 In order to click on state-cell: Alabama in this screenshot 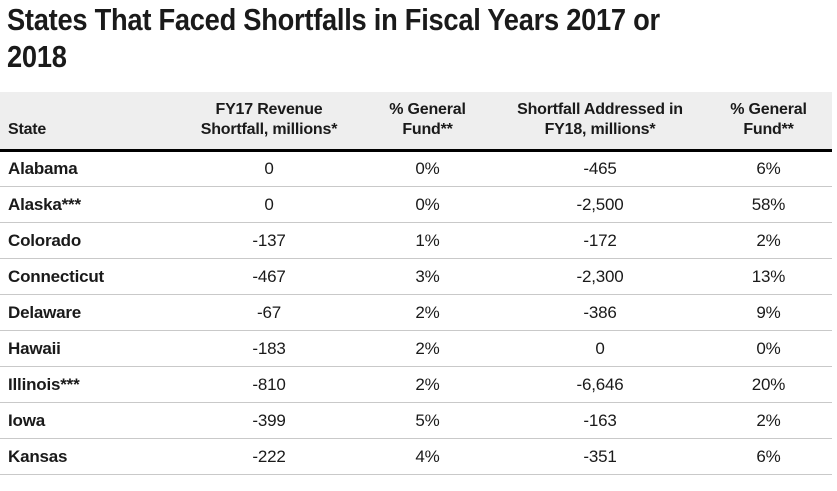, I will do `click(89, 168)`.